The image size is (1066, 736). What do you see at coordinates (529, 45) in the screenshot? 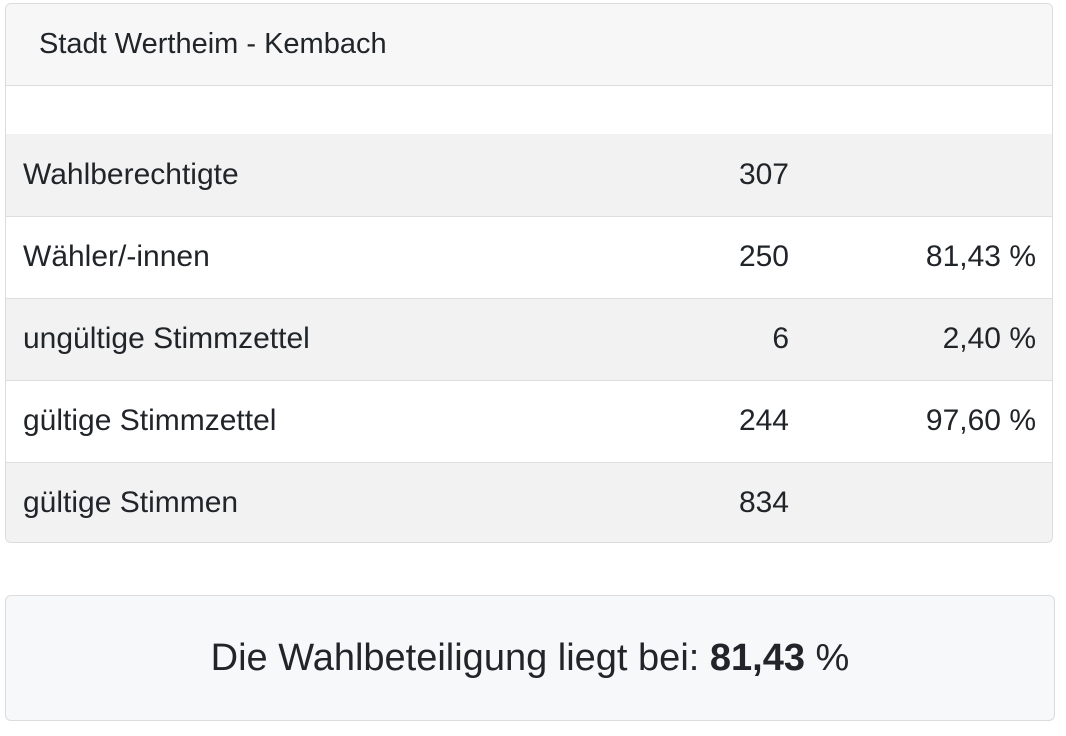
I see `card-header: Stadt Wertheim - Kembach` at bounding box center [529, 45].